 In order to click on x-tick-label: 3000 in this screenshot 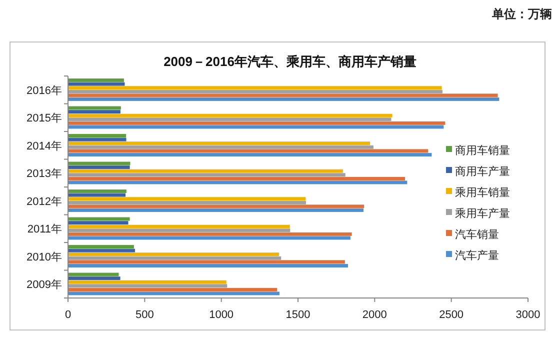, I will do `click(528, 315)`.